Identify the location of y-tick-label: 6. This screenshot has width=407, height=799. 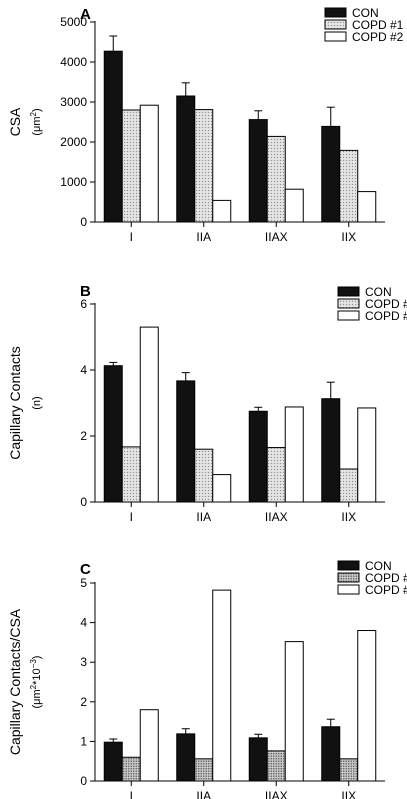
(83, 304).